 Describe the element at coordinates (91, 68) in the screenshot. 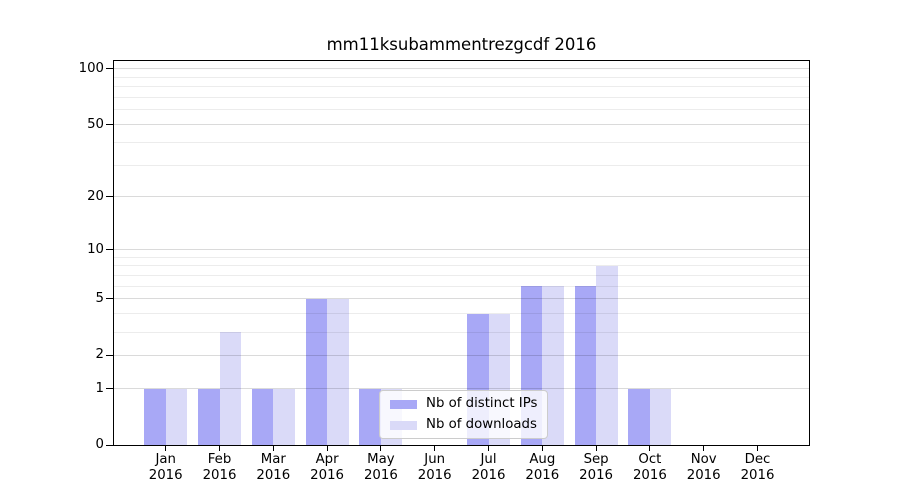

I see `y-tick-label: 100` at that location.